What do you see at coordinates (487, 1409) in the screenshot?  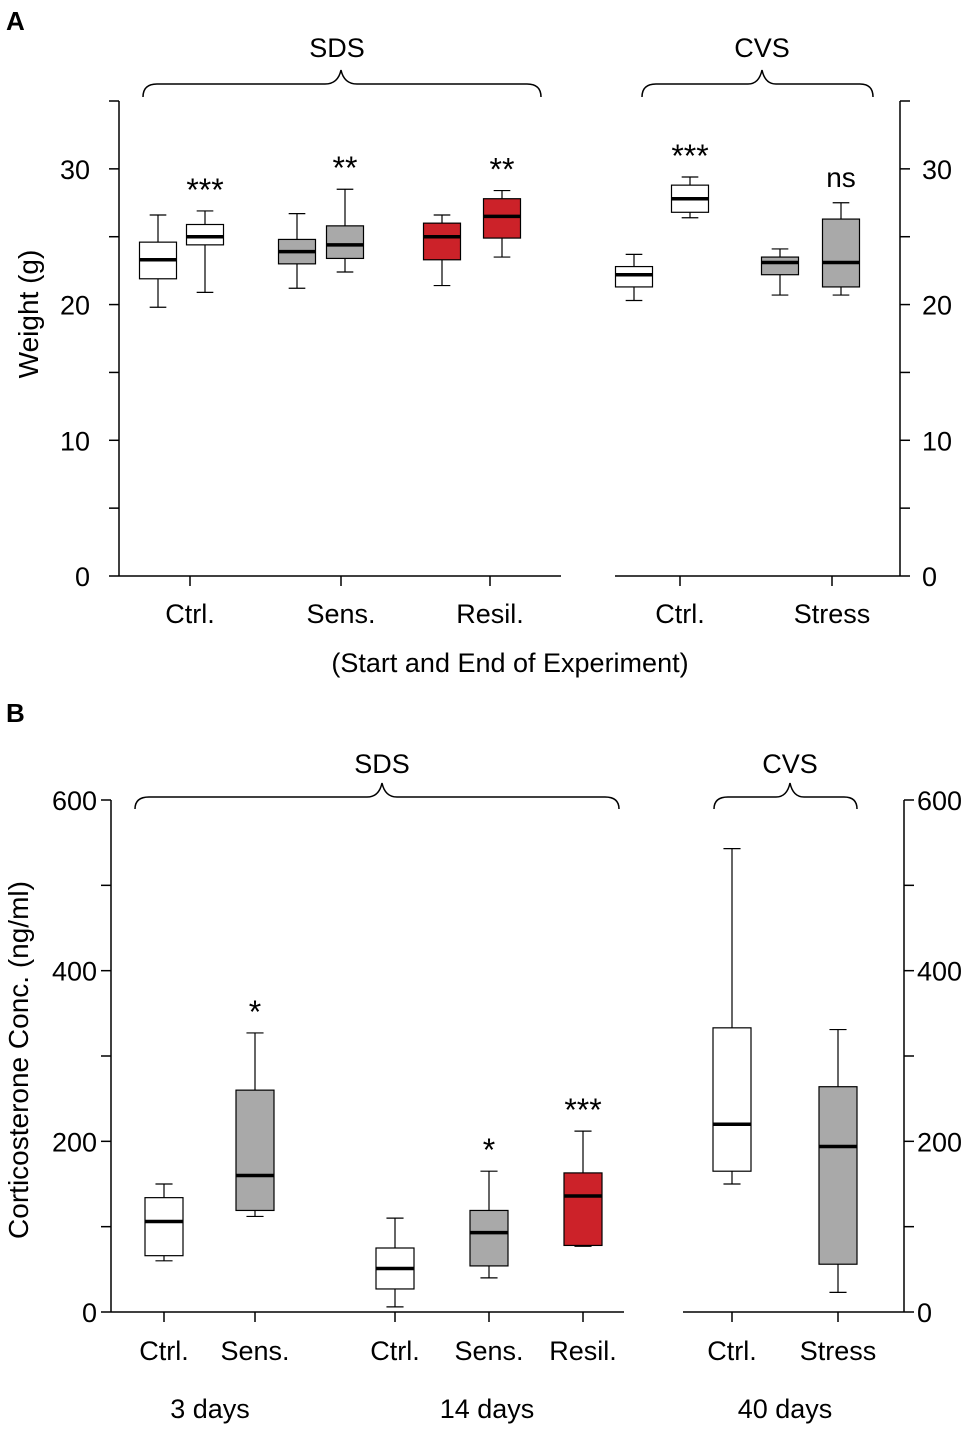 I see `panel-b-time-14-days: 14 days` at bounding box center [487, 1409].